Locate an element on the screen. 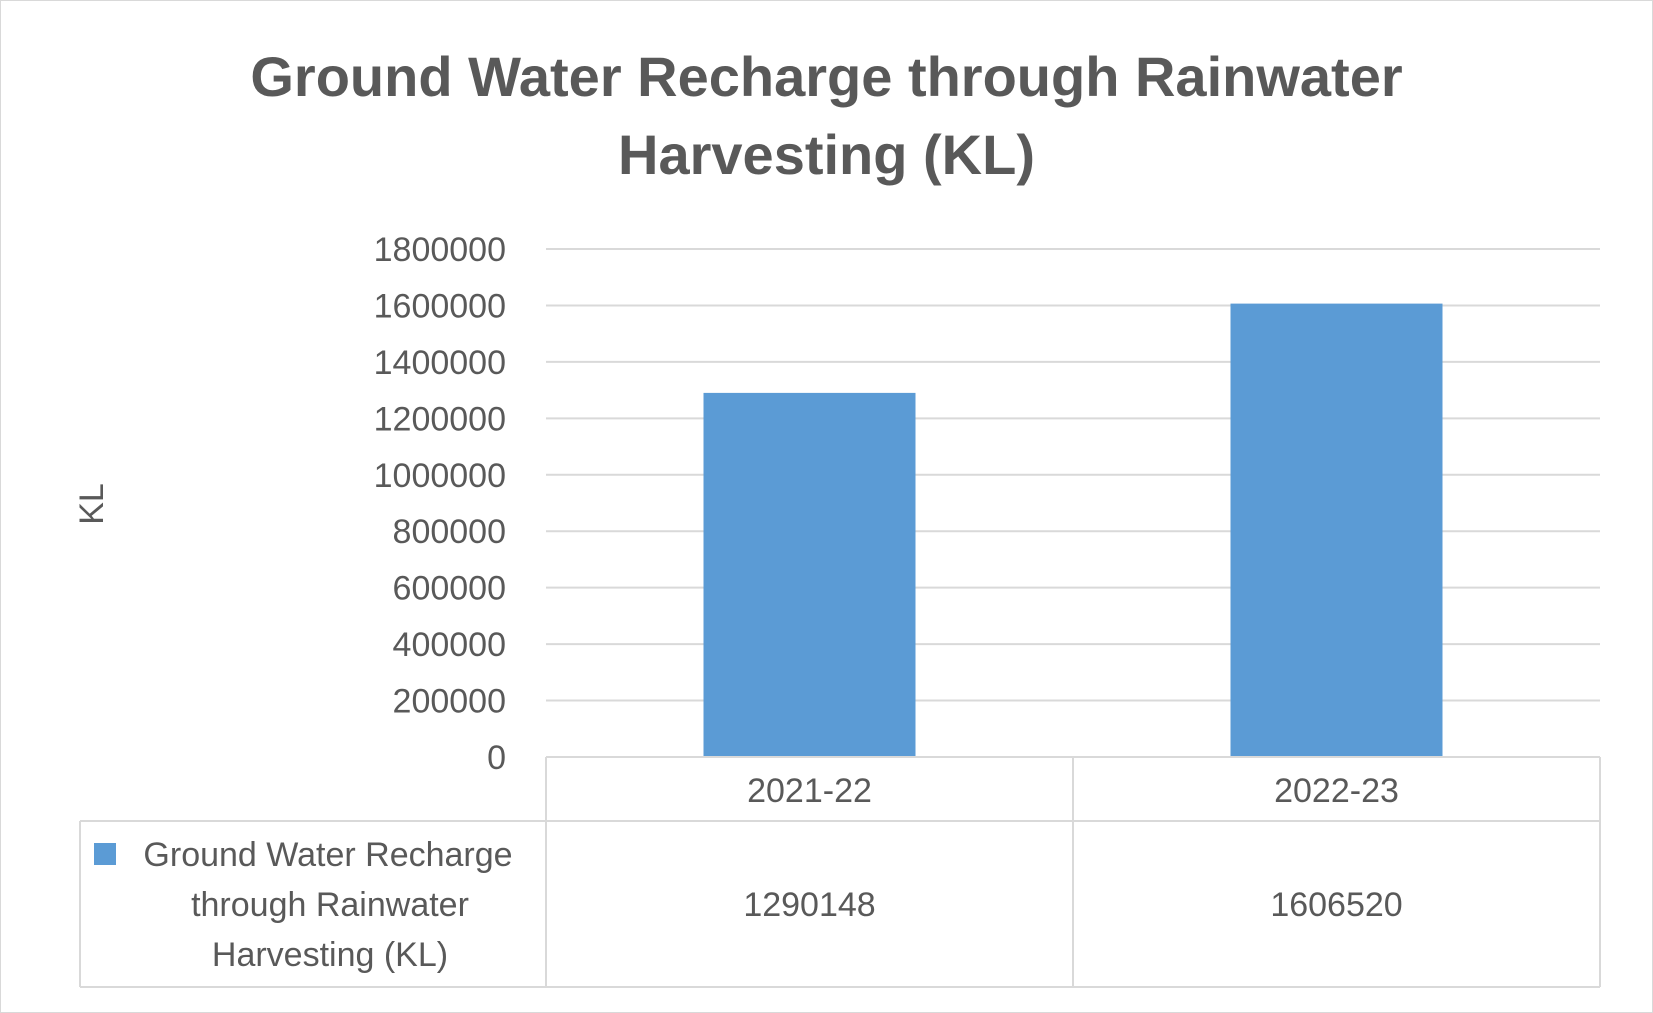  y-tick-label: 200000 is located at coordinates (449, 702).